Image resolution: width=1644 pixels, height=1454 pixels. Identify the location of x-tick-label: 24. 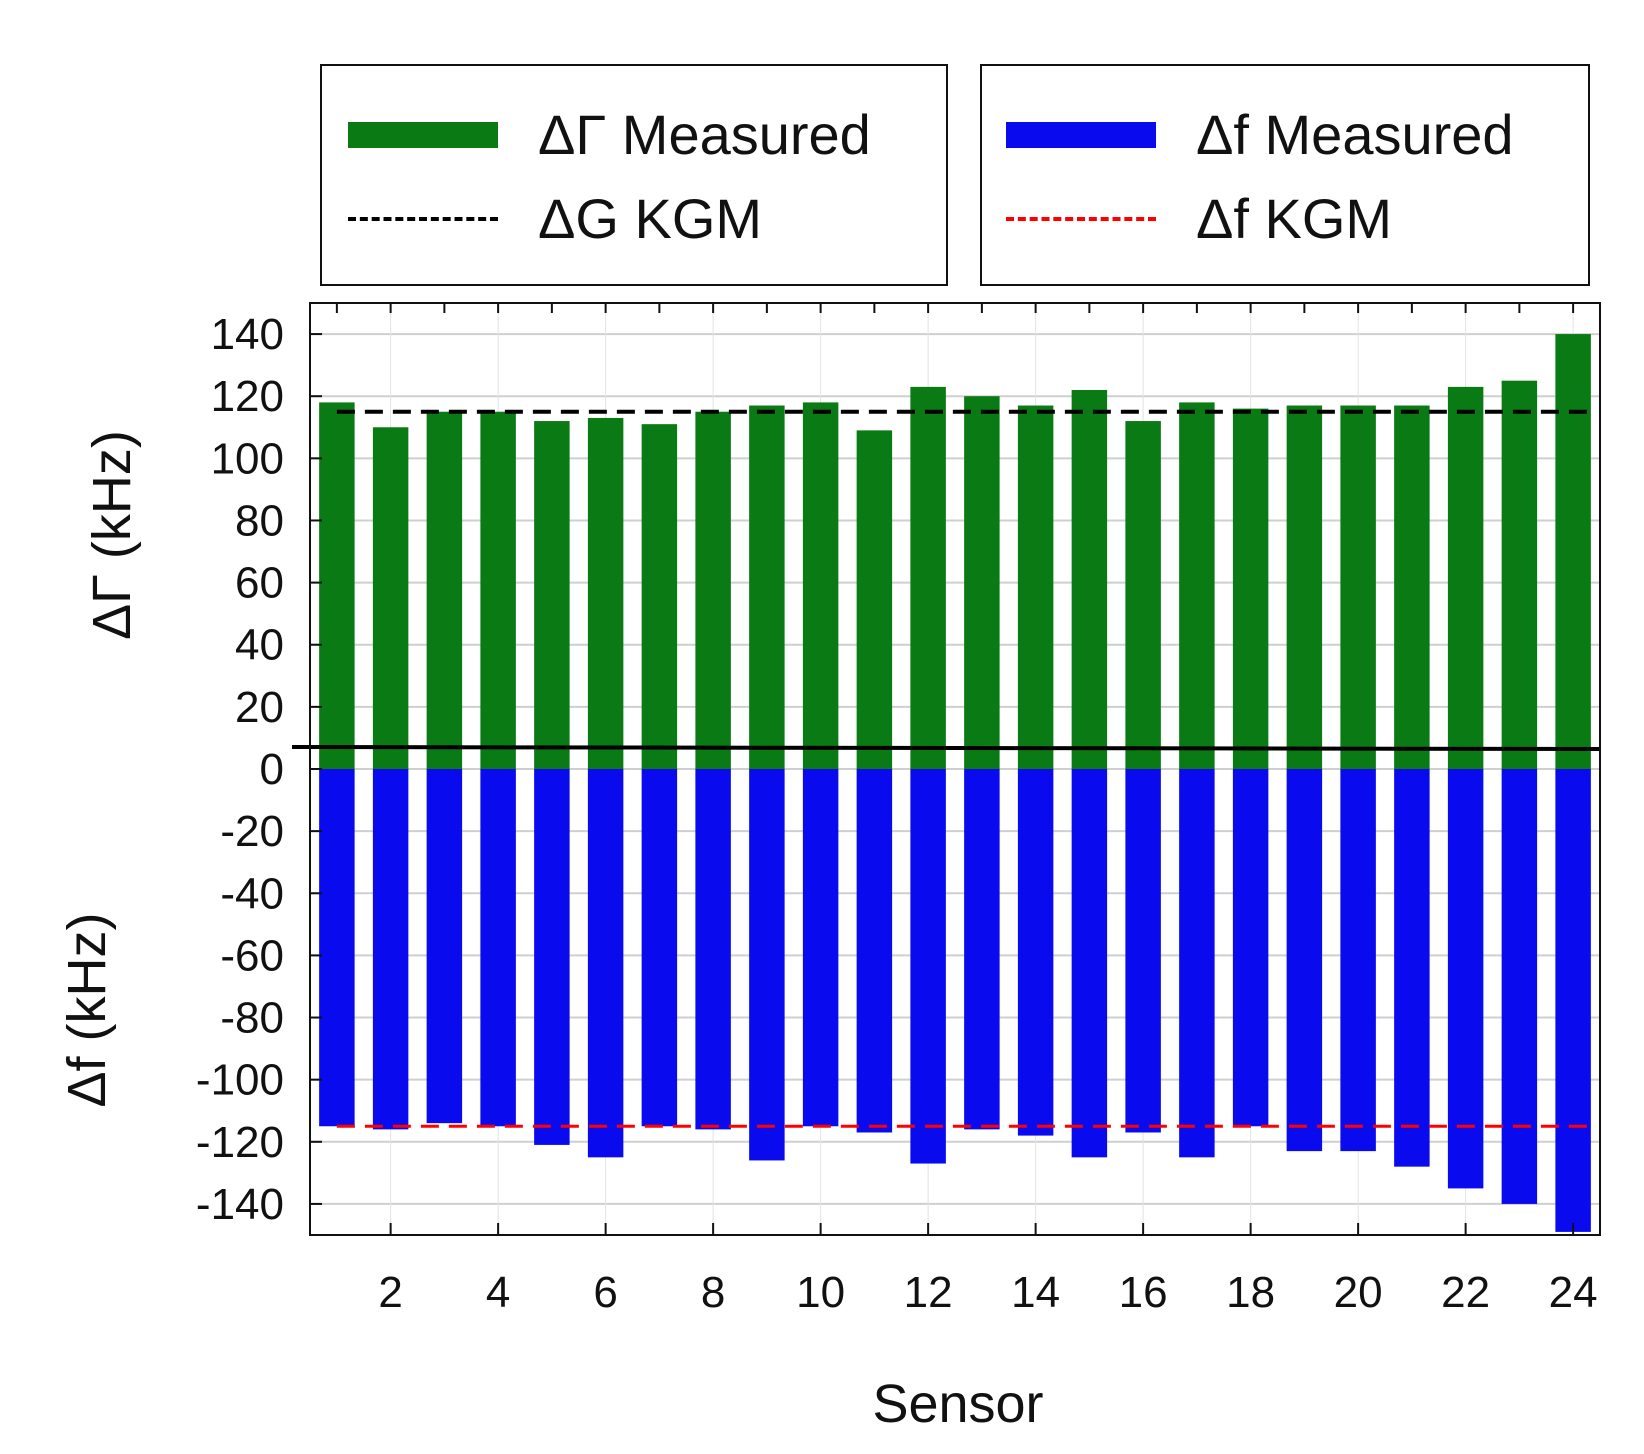
(1573, 1292).